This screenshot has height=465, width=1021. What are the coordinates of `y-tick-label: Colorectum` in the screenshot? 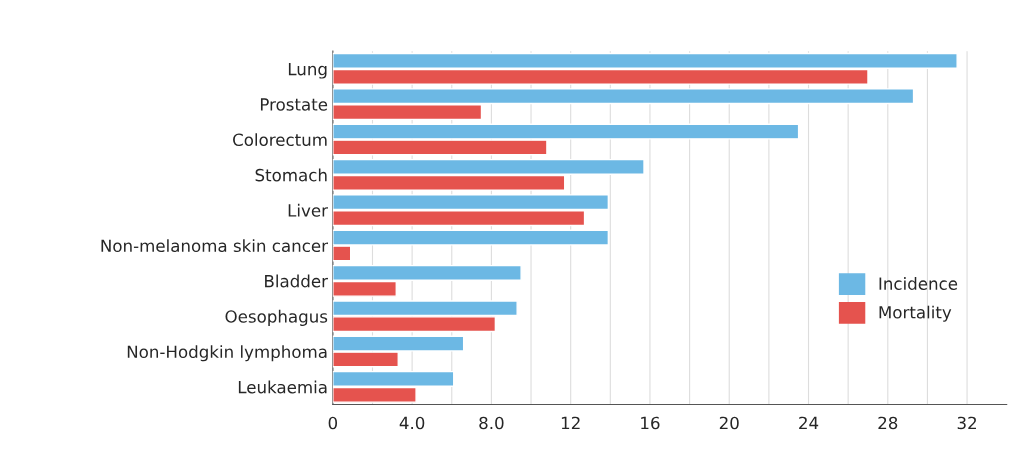 It's located at (280, 140).